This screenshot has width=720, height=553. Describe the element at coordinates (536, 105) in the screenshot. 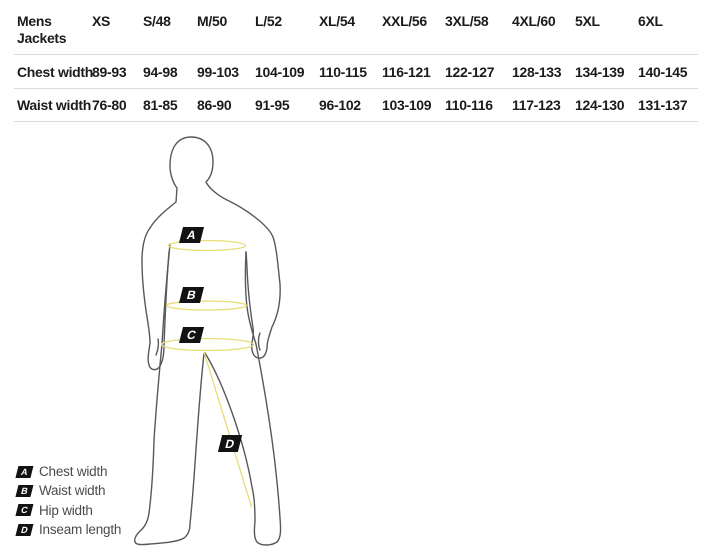

I see `waist-value: 117-123` at that location.